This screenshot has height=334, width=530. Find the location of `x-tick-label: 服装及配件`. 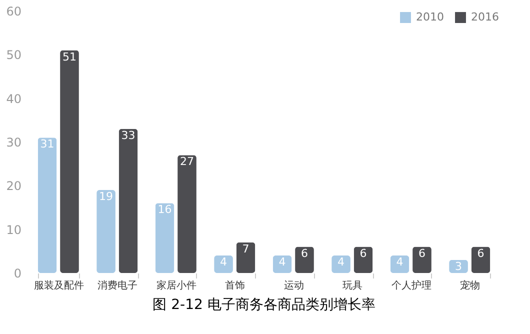

x-tick-label: 服装及配件 is located at coordinates (59, 286).